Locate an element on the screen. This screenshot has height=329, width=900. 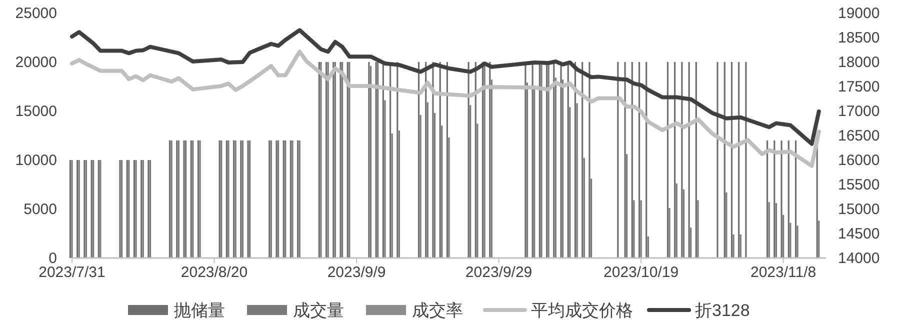
y-tick-label: 5000 is located at coordinates (40, 209).